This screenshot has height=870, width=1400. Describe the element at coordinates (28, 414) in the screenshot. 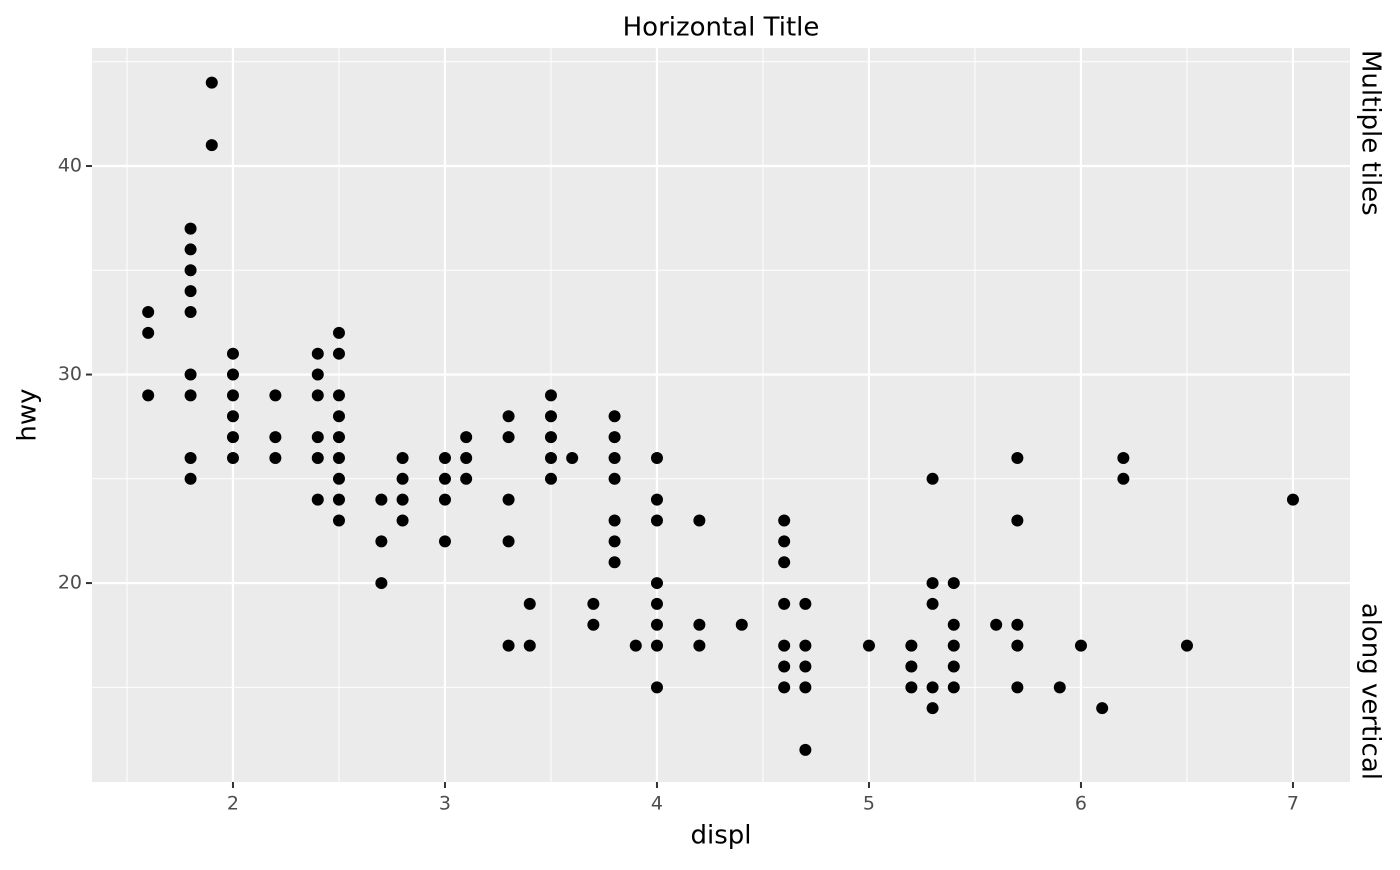

I see `y-axis-title: hwy` at that location.